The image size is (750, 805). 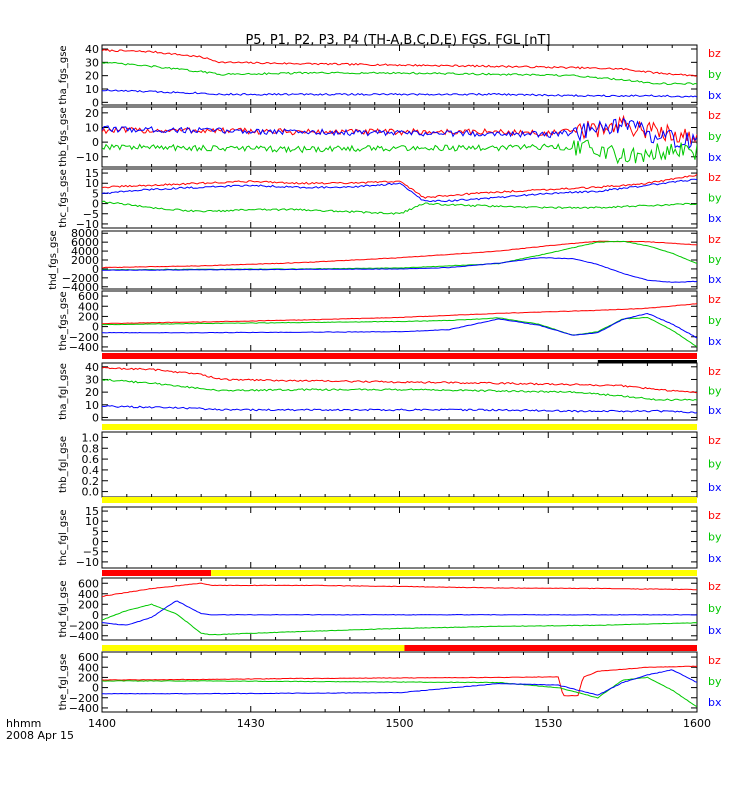 What do you see at coordinates (23, 723) in the screenshot?
I see `x-axis-corner-label: hhmm` at bounding box center [23, 723].